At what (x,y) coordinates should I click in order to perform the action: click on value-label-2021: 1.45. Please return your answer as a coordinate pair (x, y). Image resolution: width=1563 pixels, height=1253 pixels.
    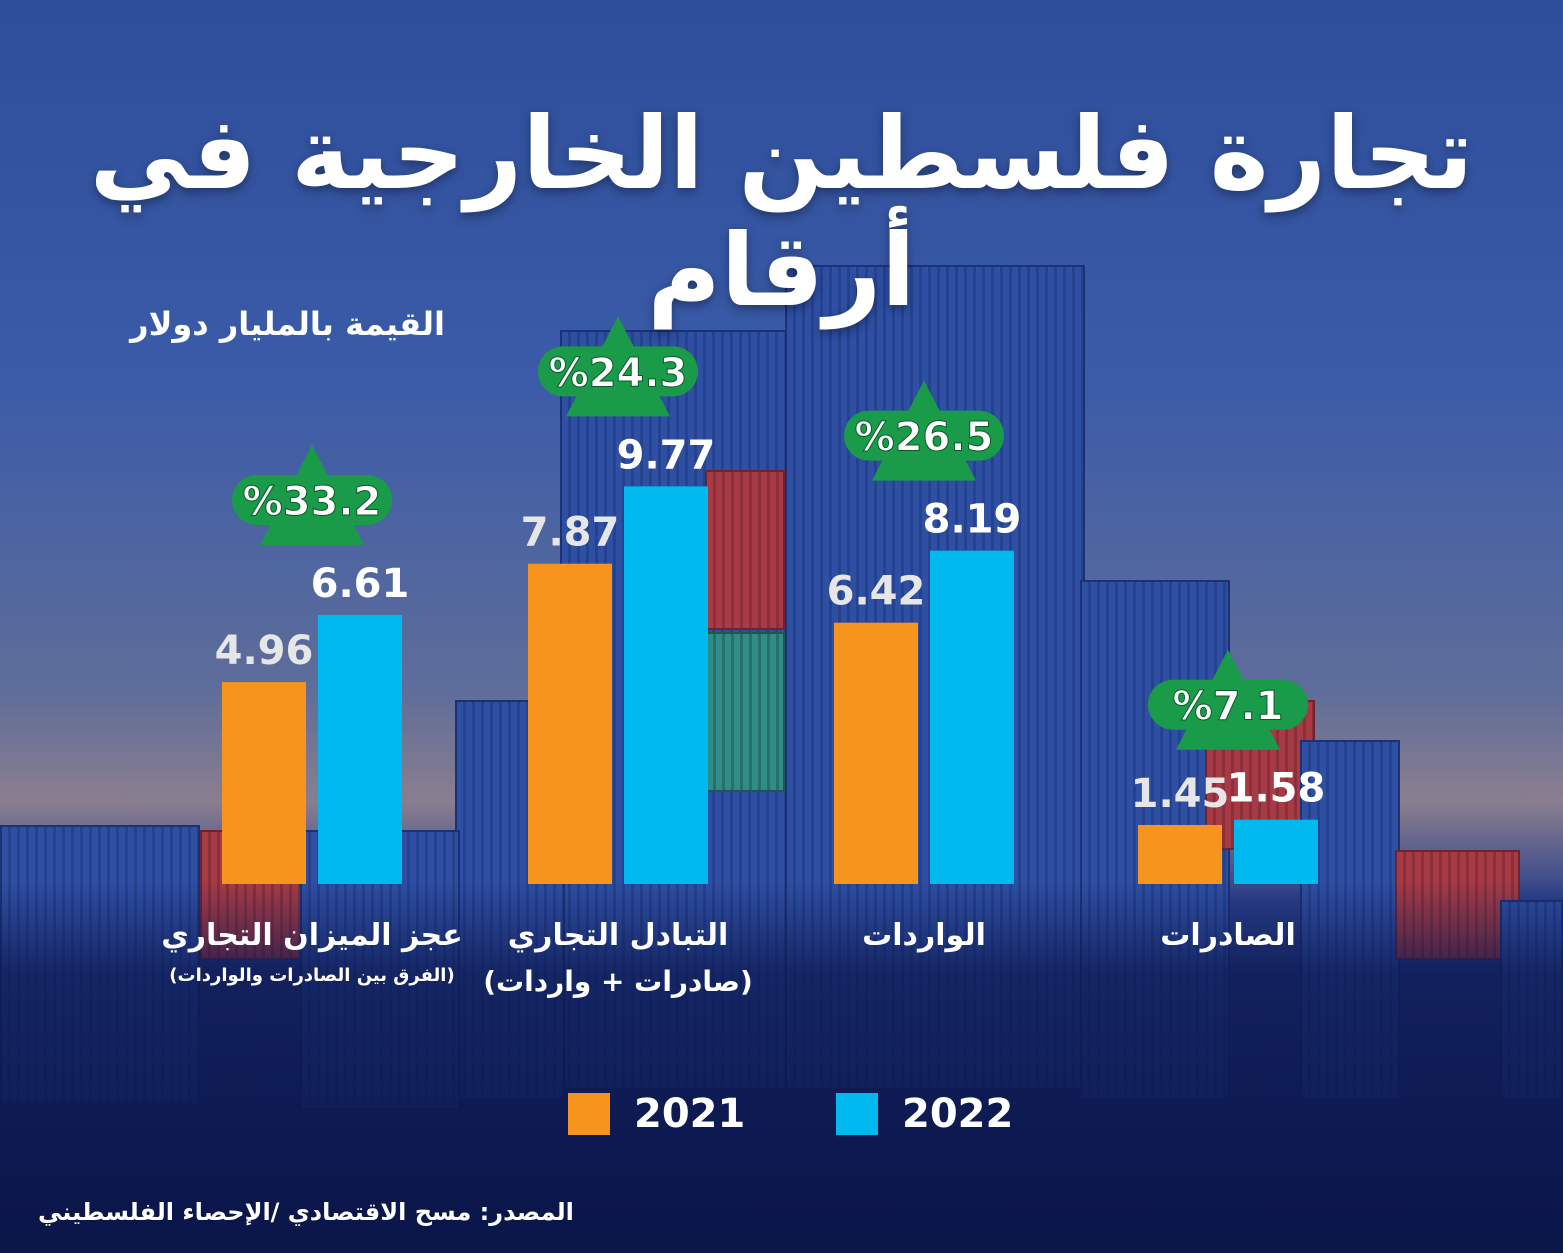
    Looking at the image, I should click on (1180, 794).